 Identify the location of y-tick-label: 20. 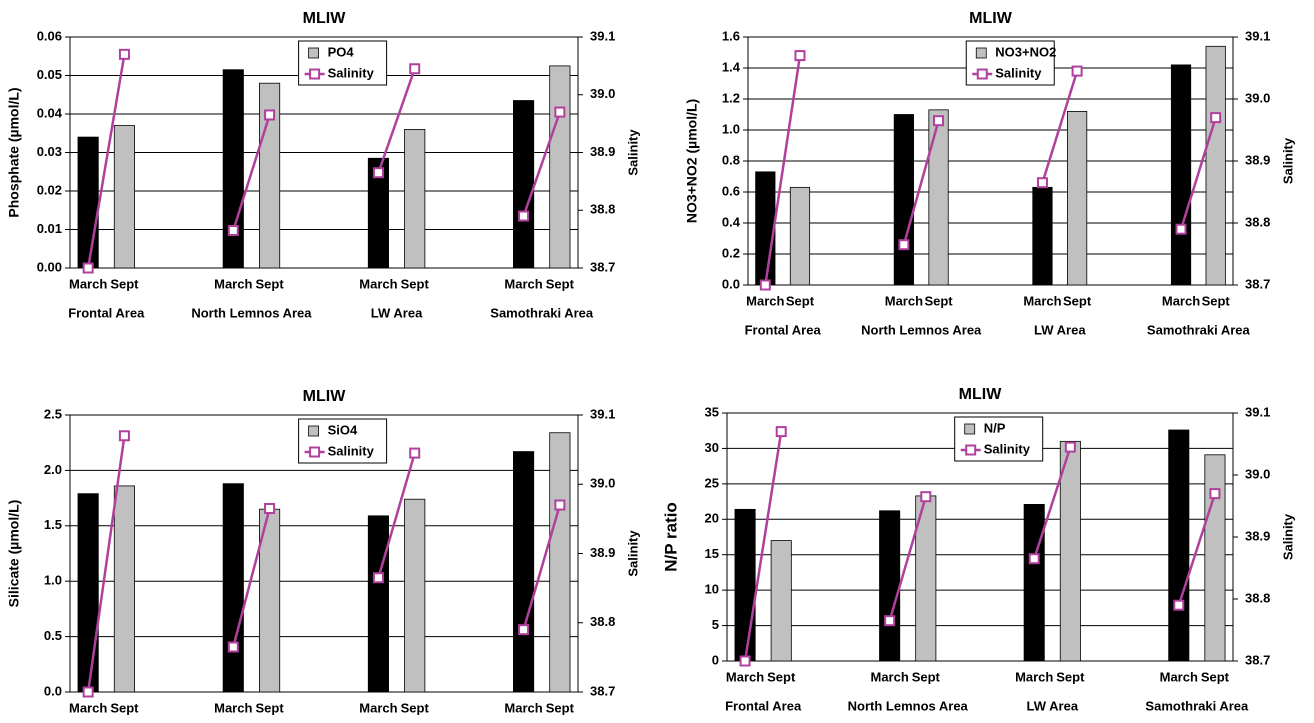
(712, 518).